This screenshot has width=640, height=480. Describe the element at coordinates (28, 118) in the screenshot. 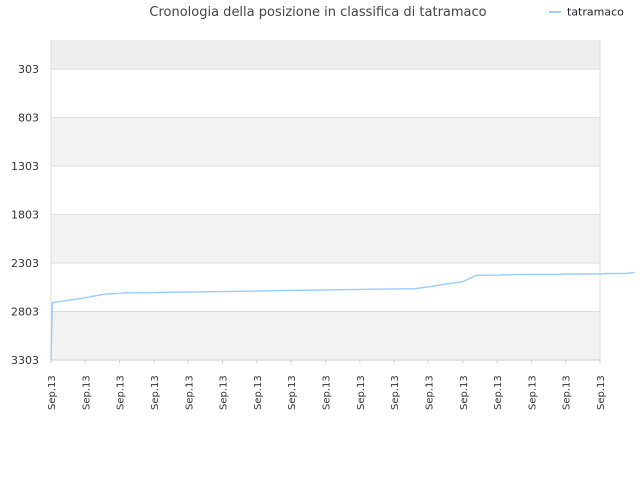

I see `y-tick-label: 803` at that location.